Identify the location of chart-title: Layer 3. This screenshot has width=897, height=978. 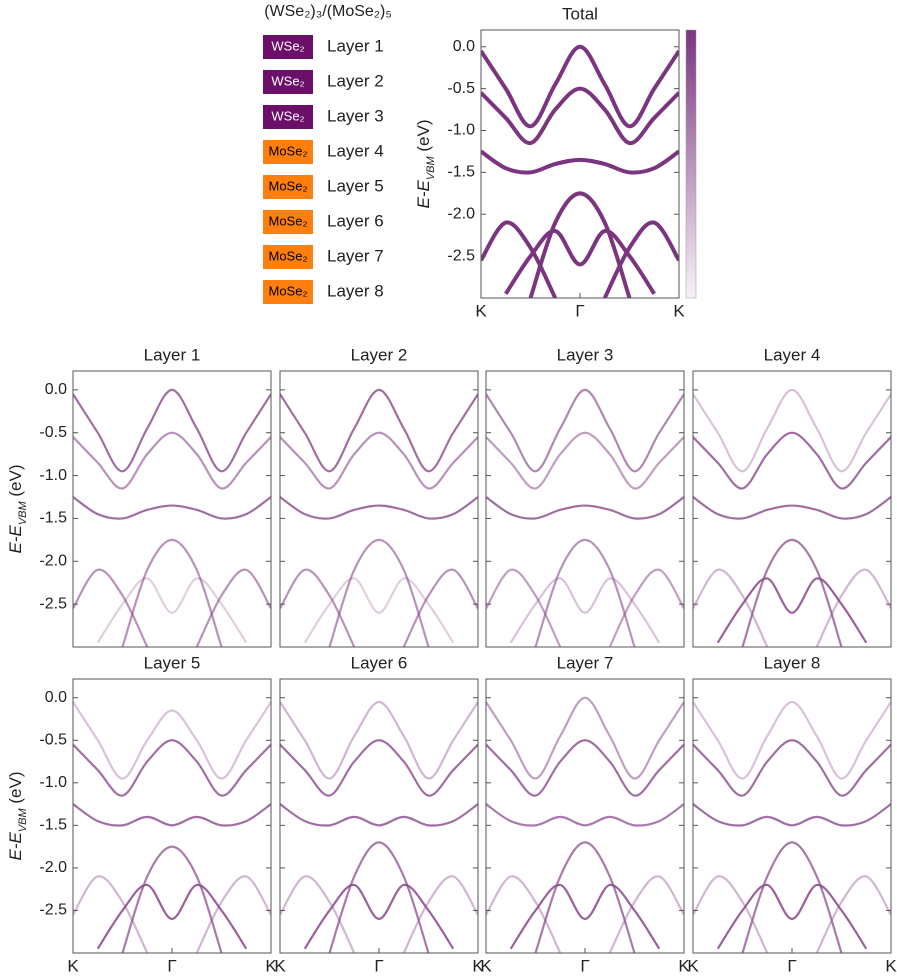
(585, 354).